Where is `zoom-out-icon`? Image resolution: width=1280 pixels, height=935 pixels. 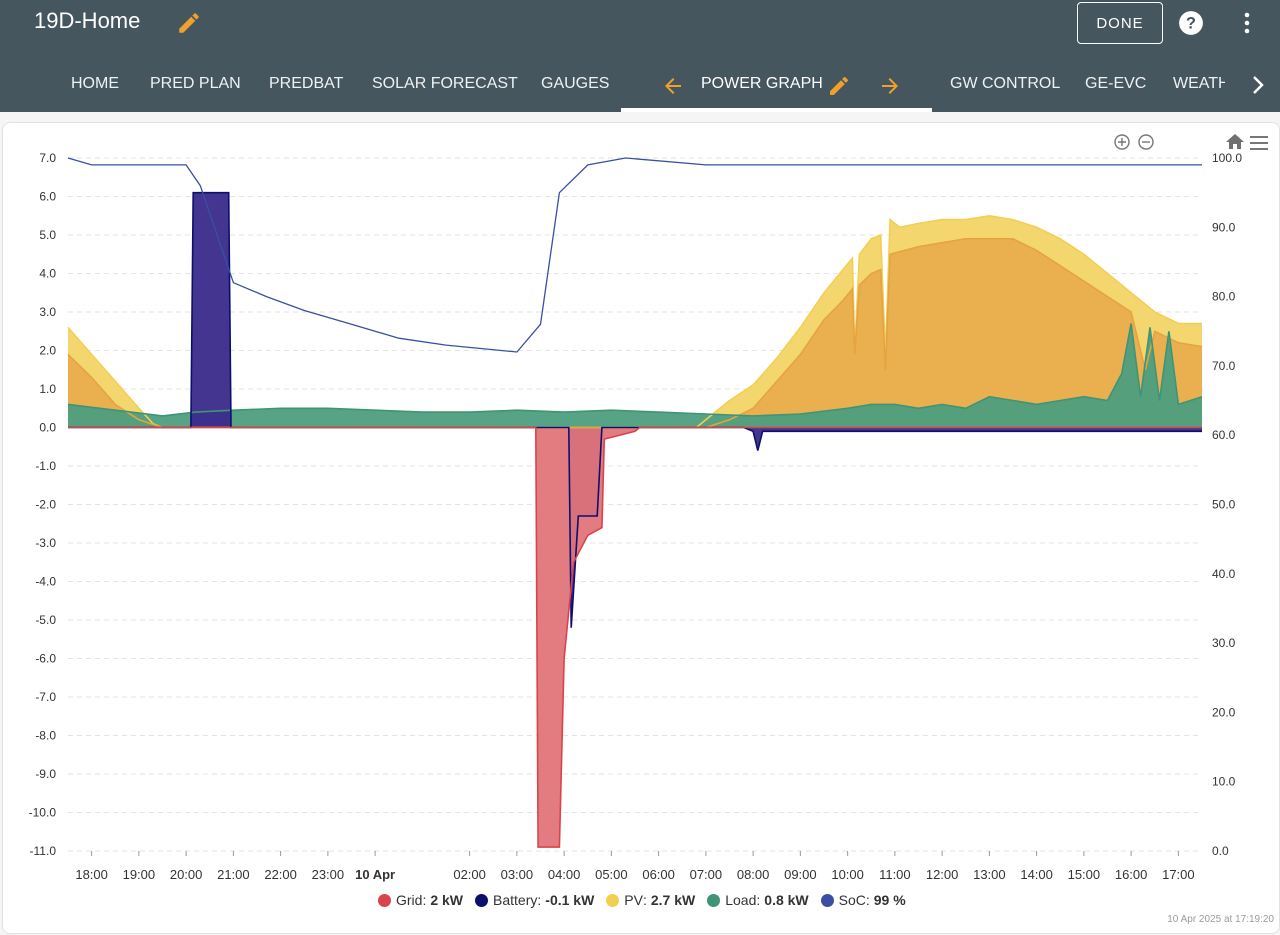 zoom-out-icon is located at coordinates (1146, 142).